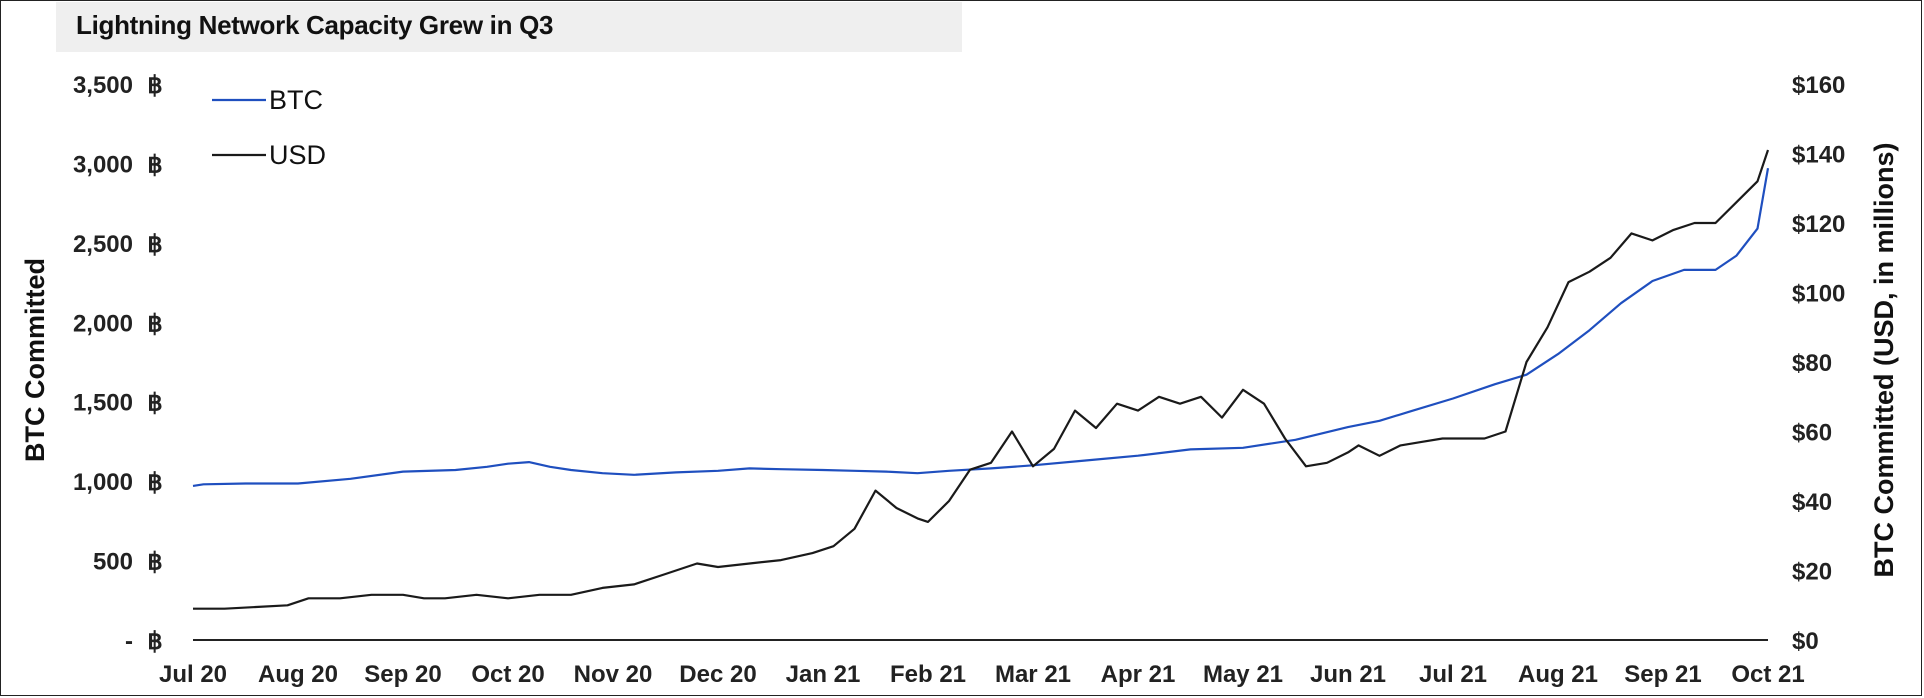 The width and height of the screenshot is (1924, 698). I want to click on right-tick-label: $80, so click(1812, 363).